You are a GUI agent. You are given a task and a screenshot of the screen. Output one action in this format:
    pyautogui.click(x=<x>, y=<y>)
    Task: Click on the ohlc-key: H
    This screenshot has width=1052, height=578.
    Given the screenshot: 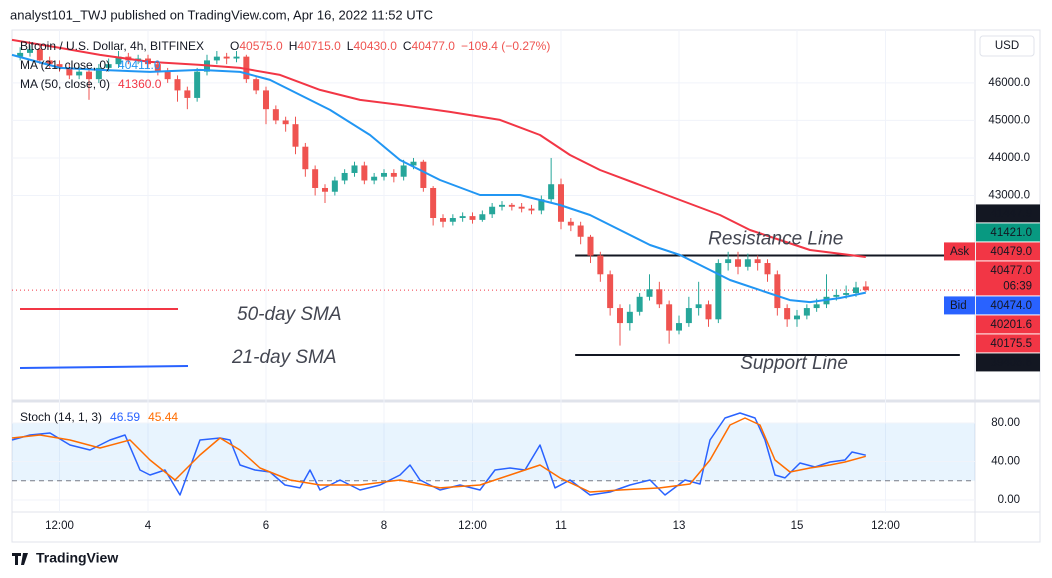 What is the action you would take?
    pyautogui.click(x=293, y=46)
    